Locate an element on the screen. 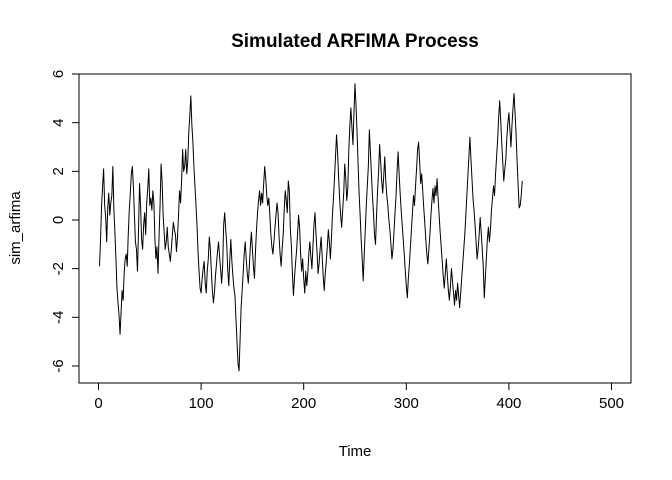 The height and width of the screenshot is (480, 672). x-tick-label: 400 is located at coordinates (508, 403).